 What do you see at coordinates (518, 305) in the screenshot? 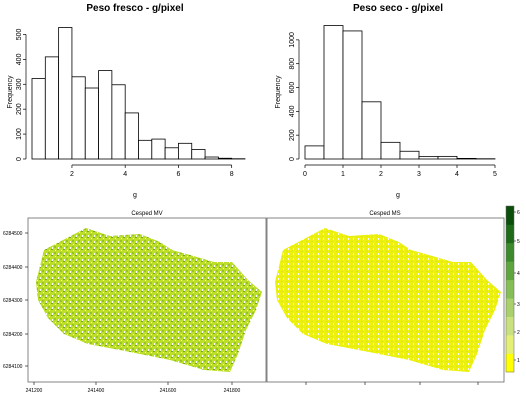
I see `colorbar-tick-label-2: 3` at bounding box center [518, 305].